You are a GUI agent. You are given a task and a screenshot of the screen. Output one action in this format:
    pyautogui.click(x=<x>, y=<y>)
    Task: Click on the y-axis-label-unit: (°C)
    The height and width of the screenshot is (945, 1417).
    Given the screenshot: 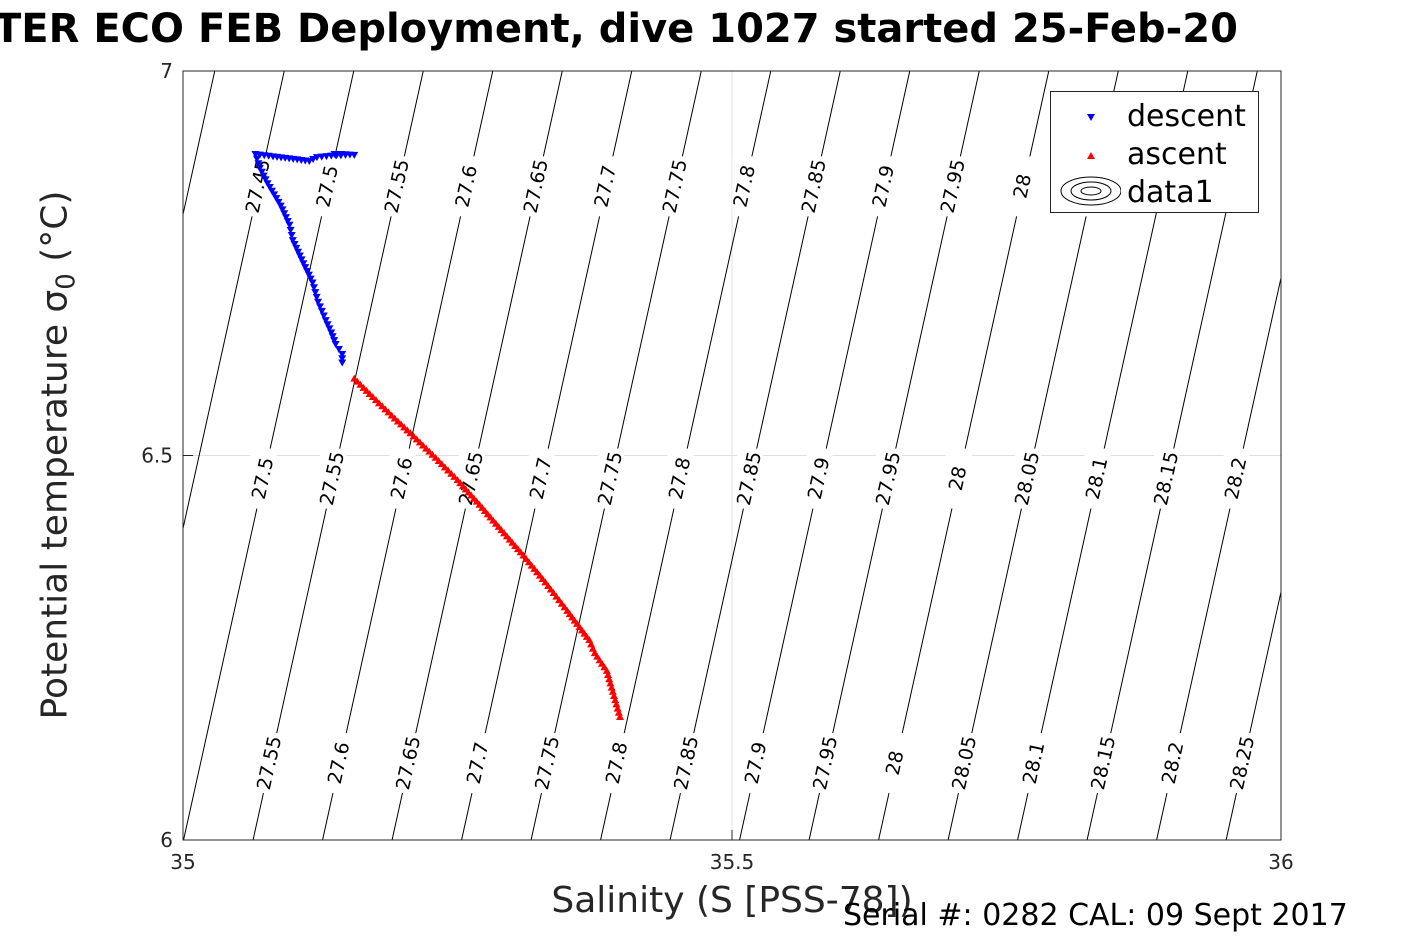 What is the action you would take?
    pyautogui.click(x=55, y=232)
    